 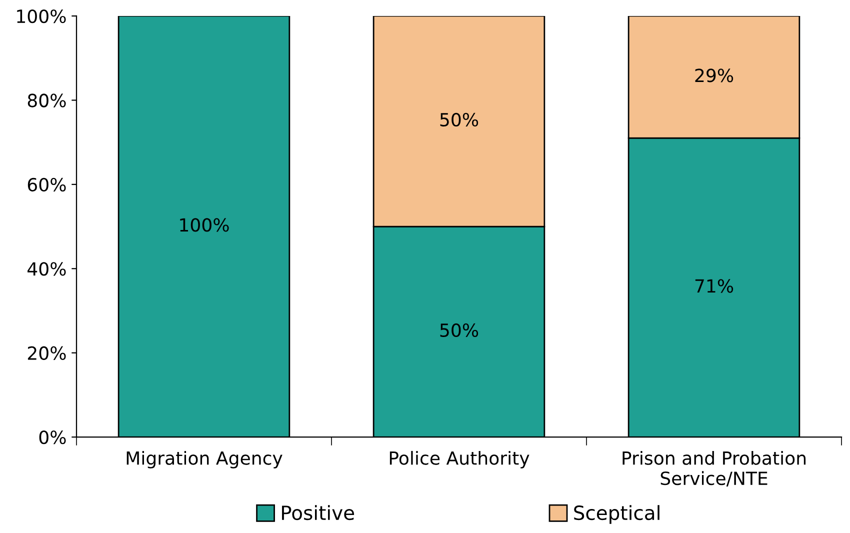 What do you see at coordinates (460, 459) in the screenshot?
I see `x-tick-label: Police Authority` at bounding box center [460, 459].